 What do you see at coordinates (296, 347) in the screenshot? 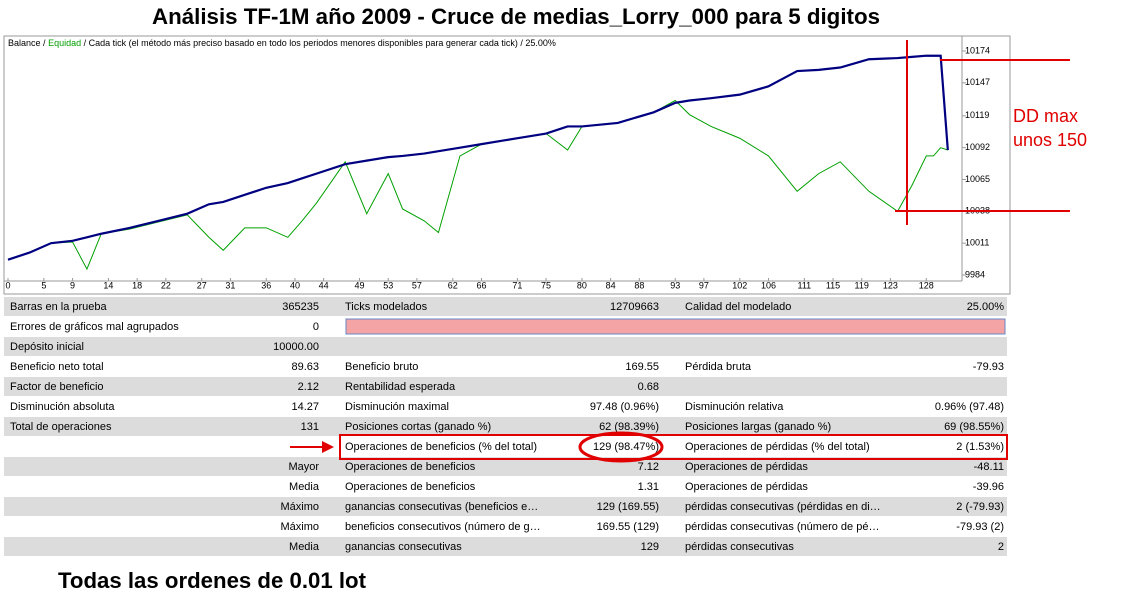
I see `table-cell: 10000.00` at bounding box center [296, 347].